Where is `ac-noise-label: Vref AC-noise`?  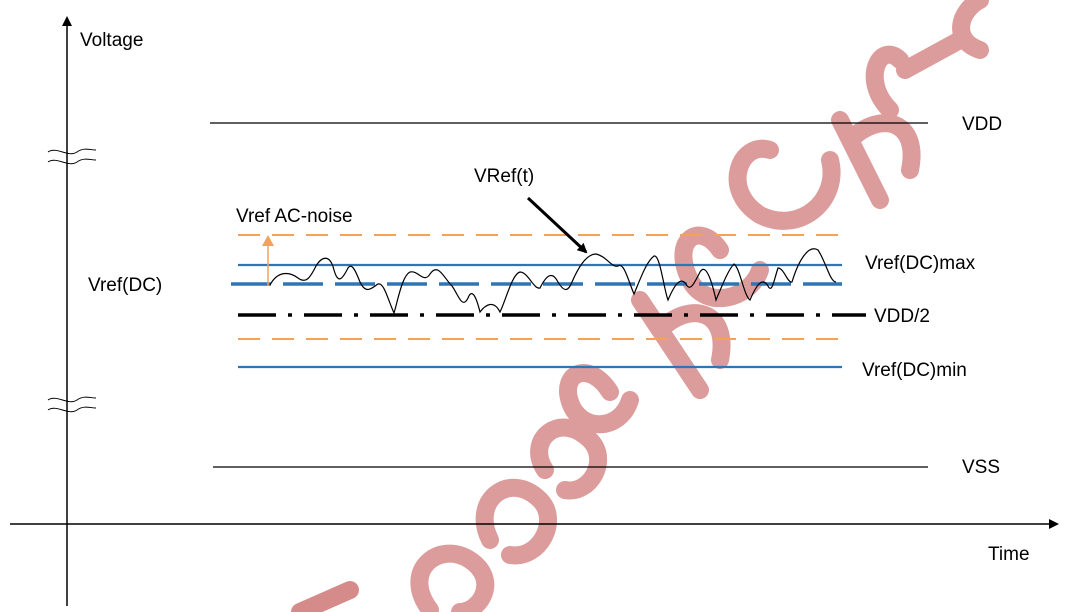 ac-noise-label: Vref AC-noise is located at coordinates (294, 216).